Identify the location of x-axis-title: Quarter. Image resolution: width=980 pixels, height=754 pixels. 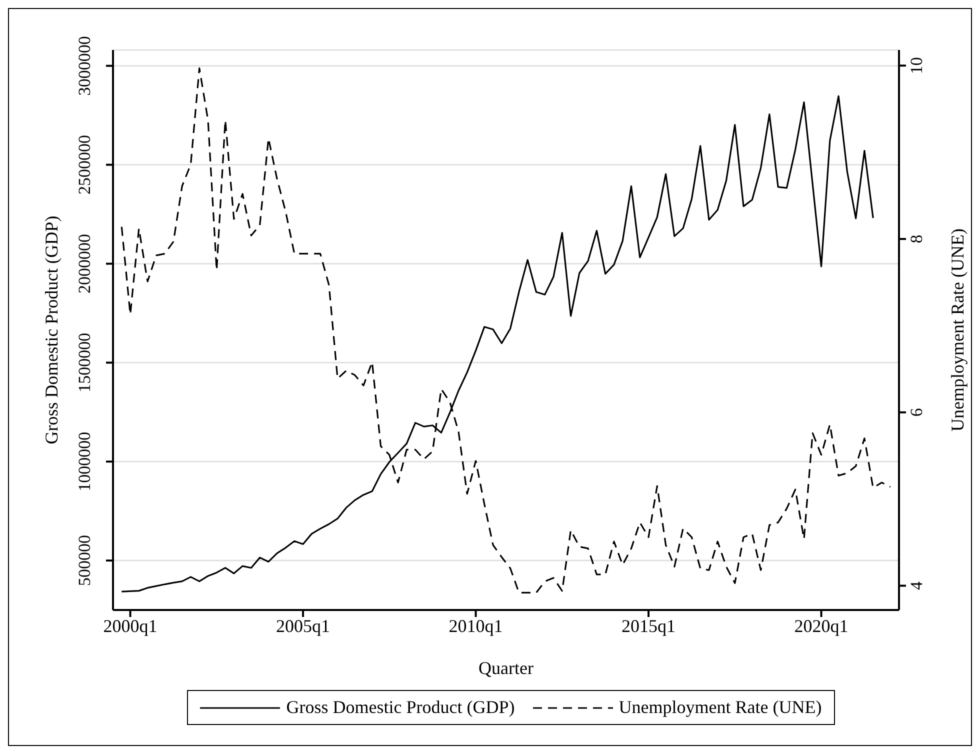
(506, 668).